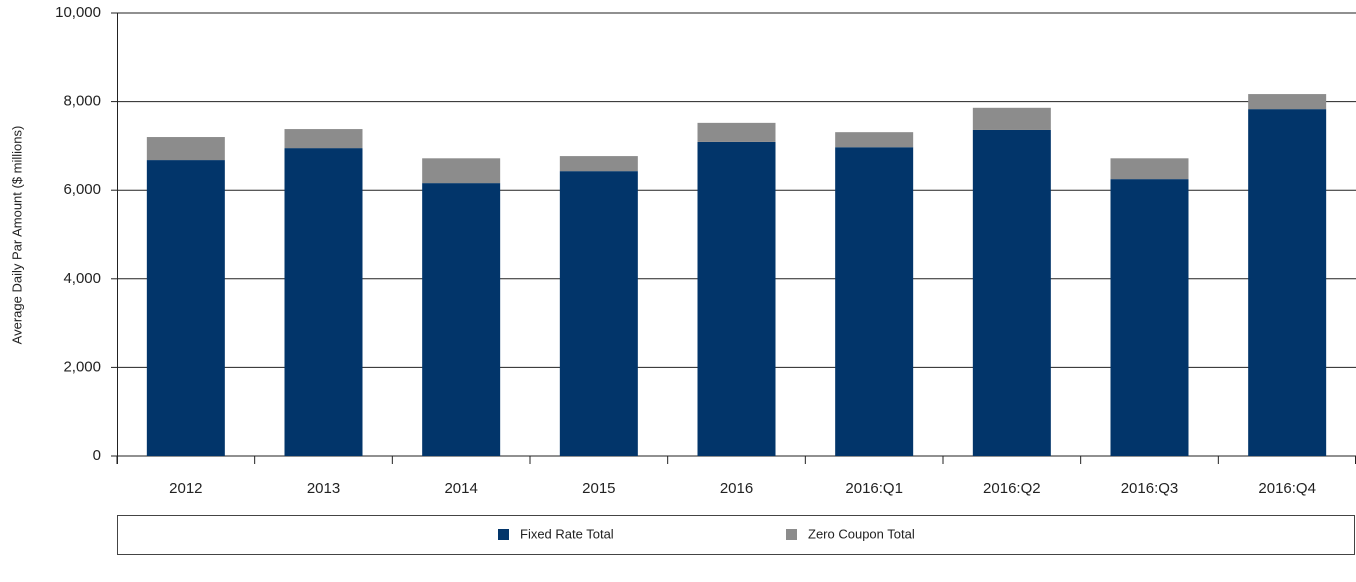  I want to click on x-tick-label: 2016, so click(736, 488).